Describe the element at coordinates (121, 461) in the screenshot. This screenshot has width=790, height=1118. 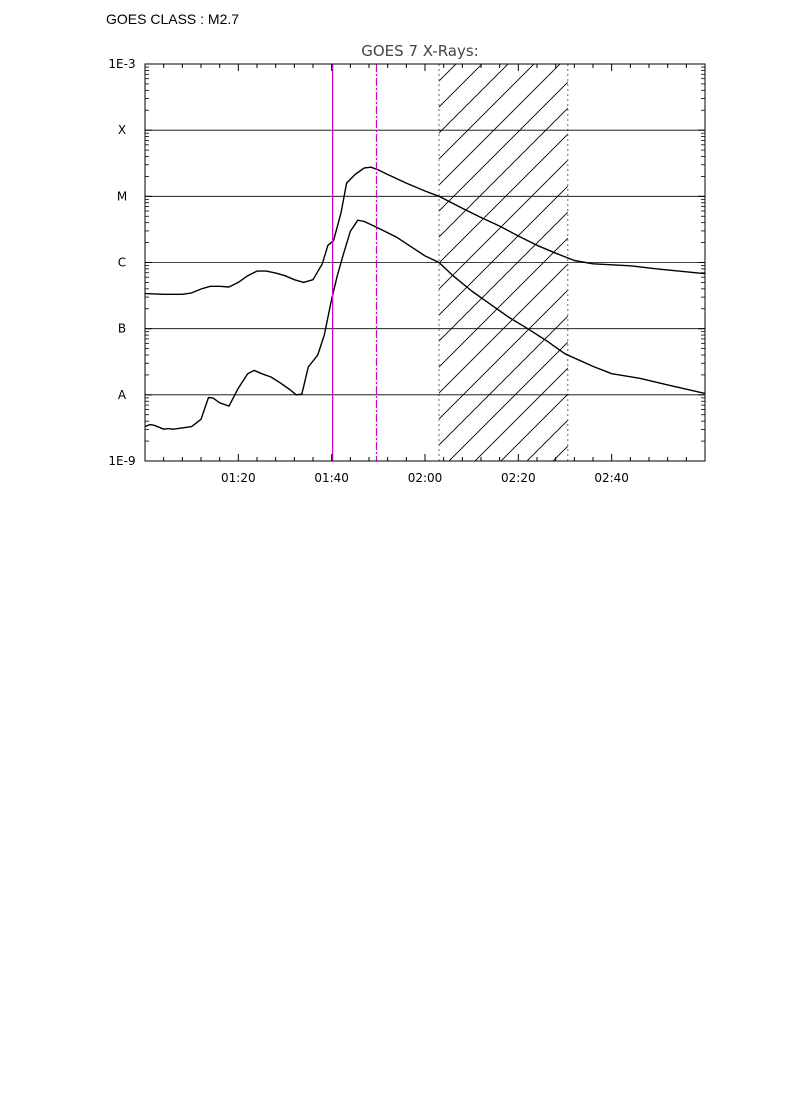
I see `y-tick-label: 1E-9` at that location.